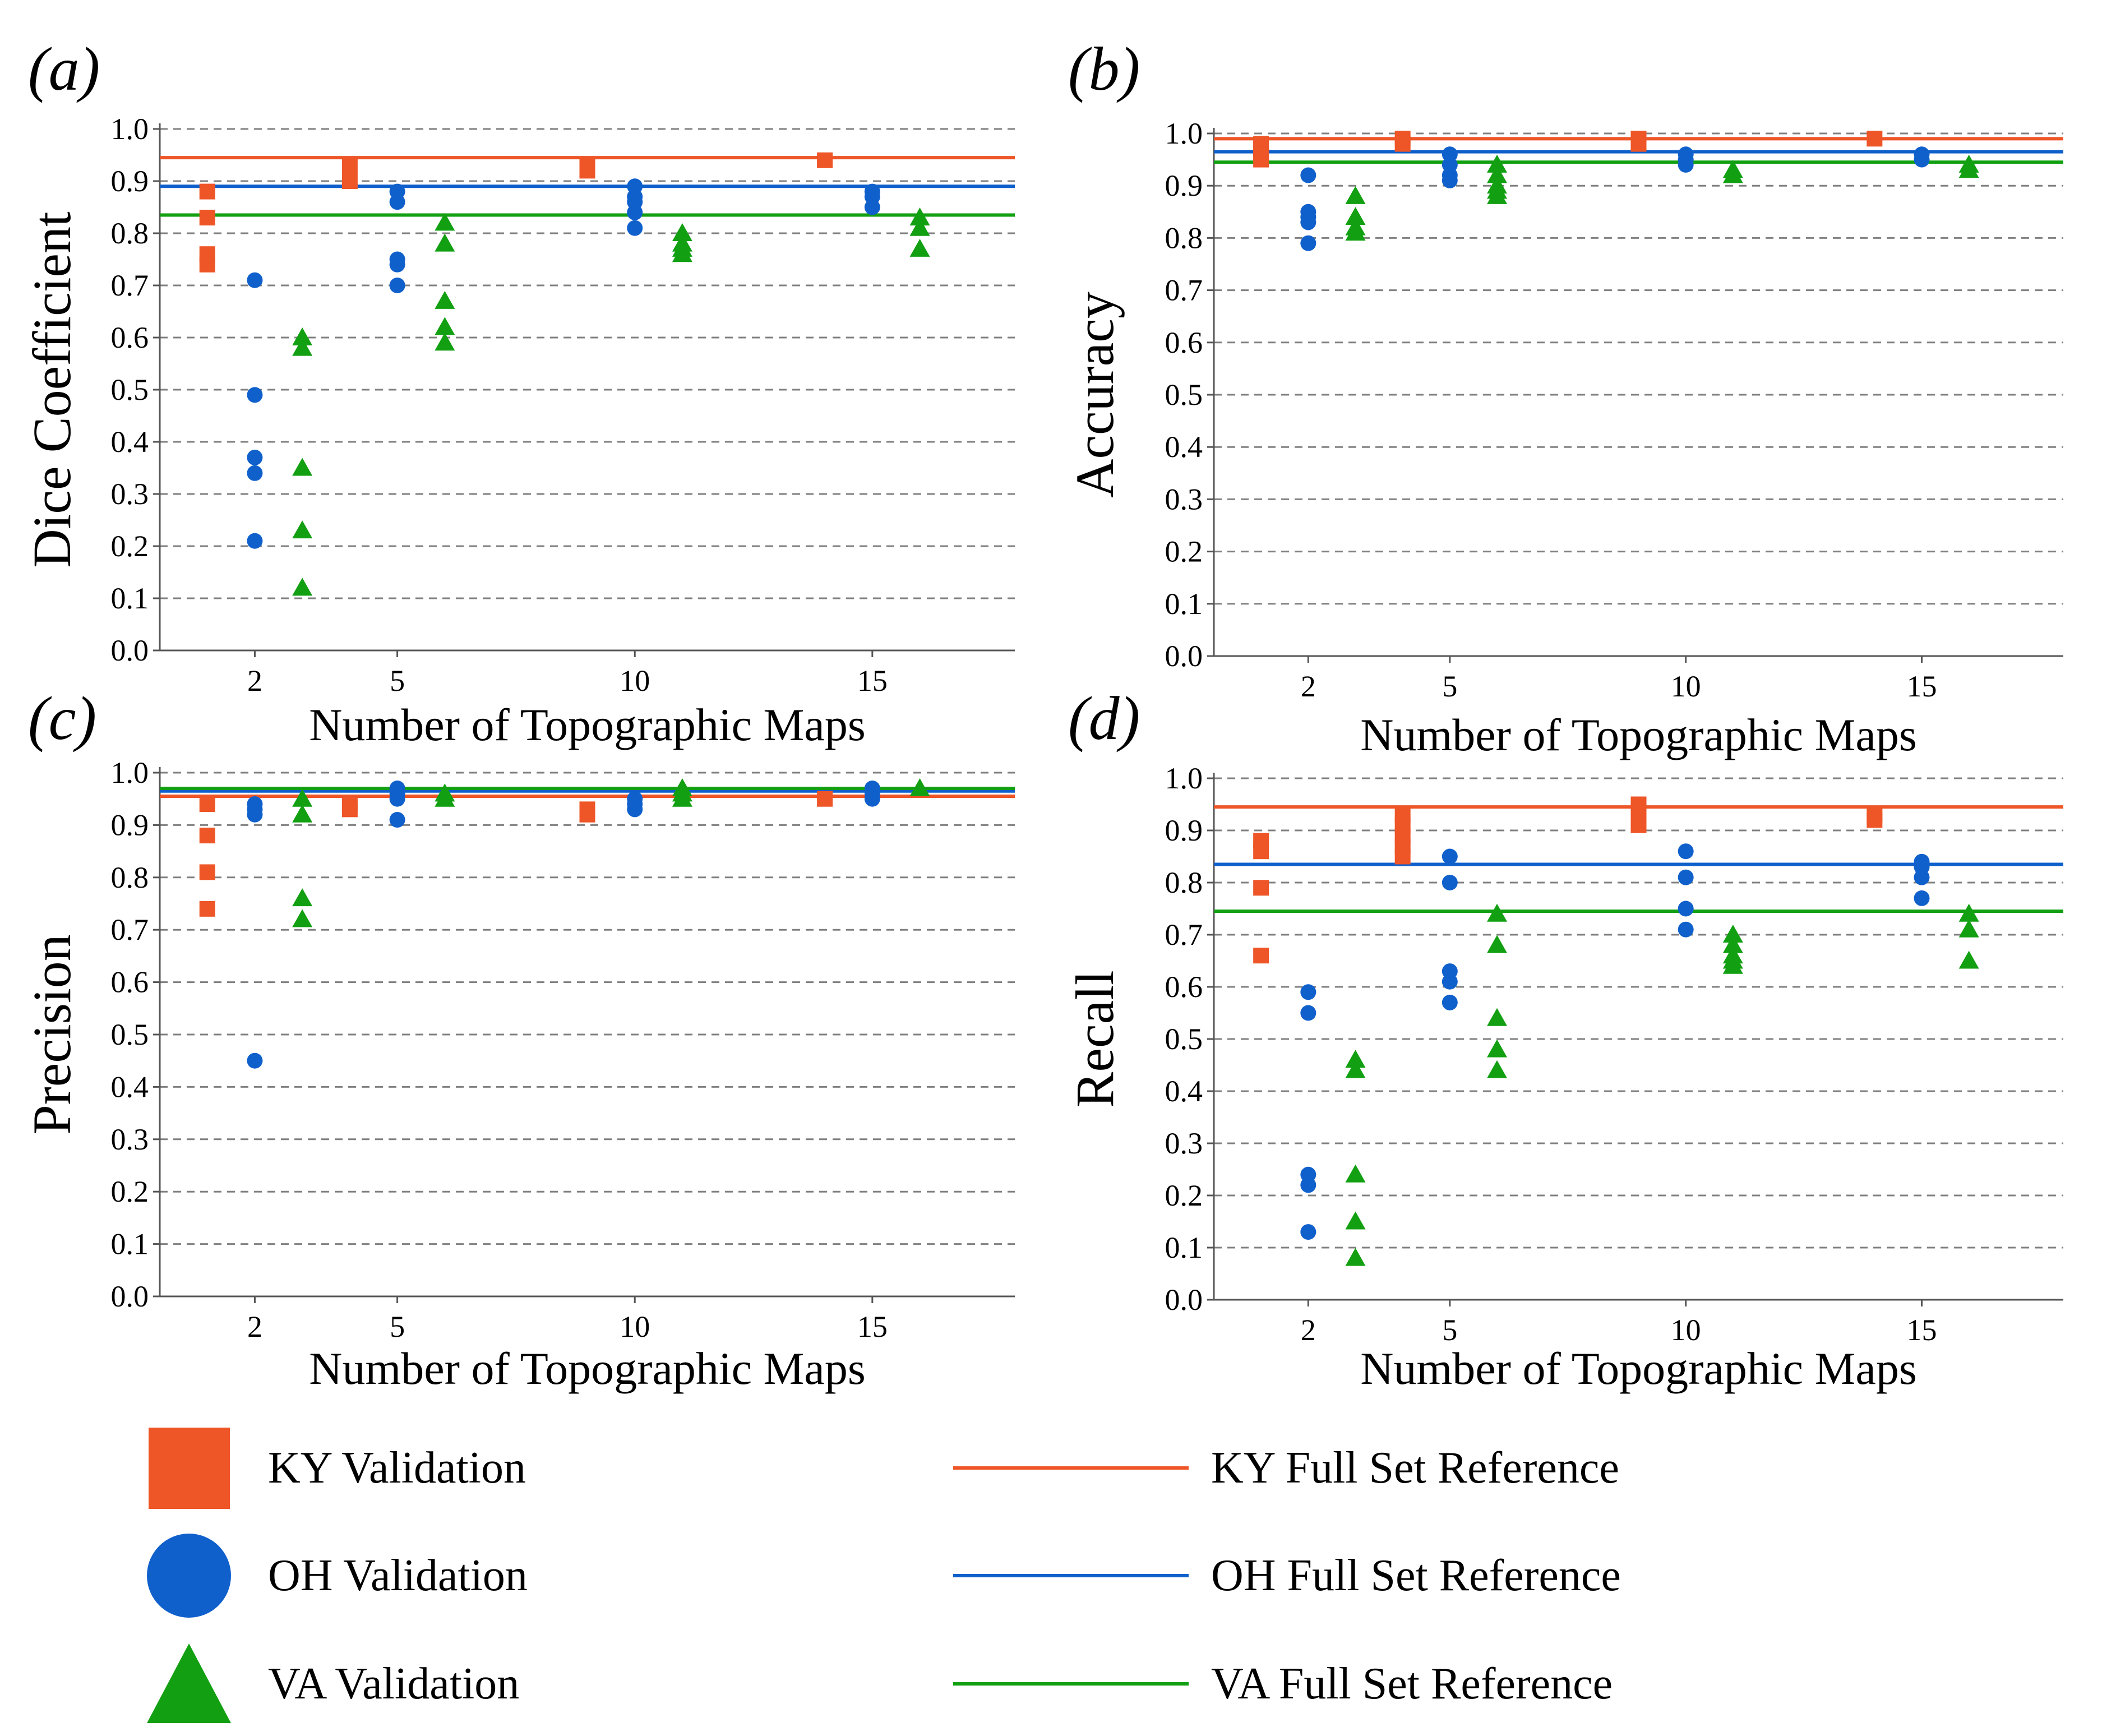  Describe the element at coordinates (52, 389) in the screenshot. I see `y-axis-title: Dice Coefficient` at that location.